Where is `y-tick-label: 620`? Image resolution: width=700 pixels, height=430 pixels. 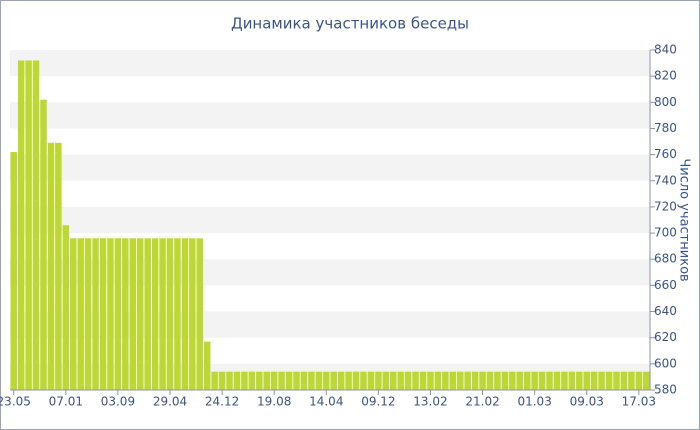
y-tick-label: 620 is located at coordinates (665, 337).